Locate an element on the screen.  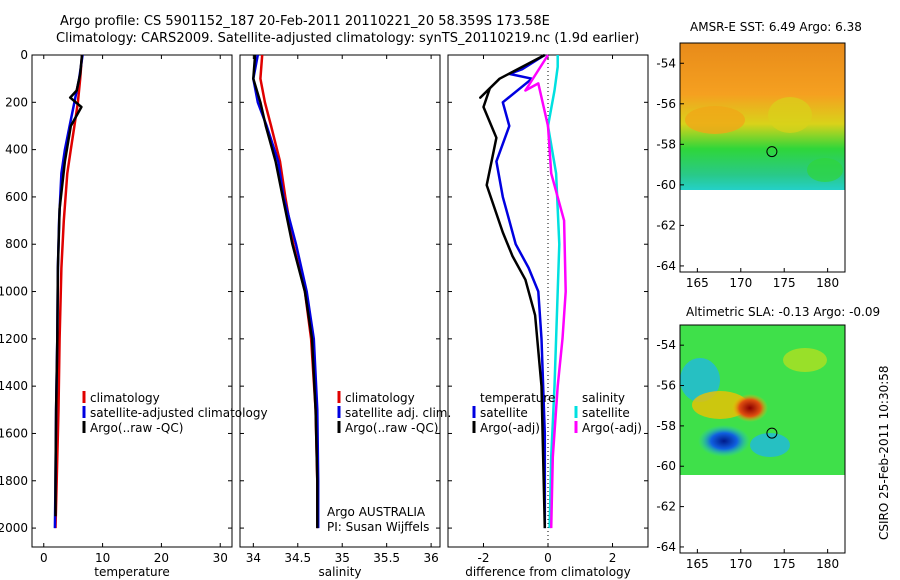
pi-label: PI: Susan Wijffels is located at coordinates (378, 527).